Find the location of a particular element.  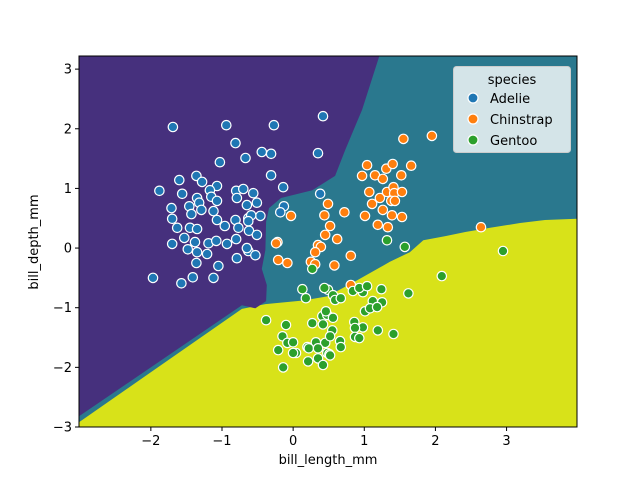

legend-marker-chinstrap is located at coordinates (473, 119).